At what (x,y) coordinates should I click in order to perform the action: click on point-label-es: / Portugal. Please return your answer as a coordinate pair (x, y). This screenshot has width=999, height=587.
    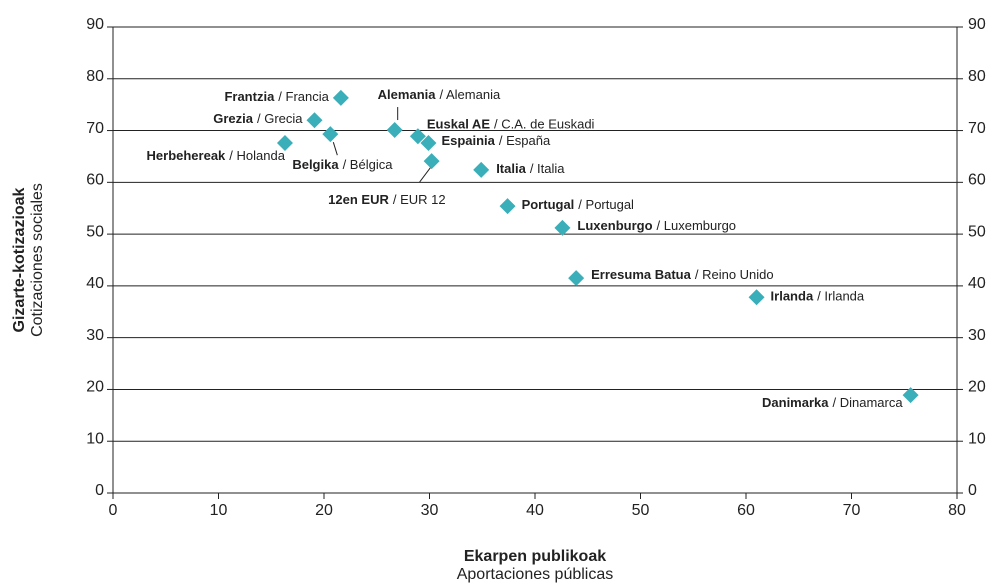
    Looking at the image, I should click on (606, 205).